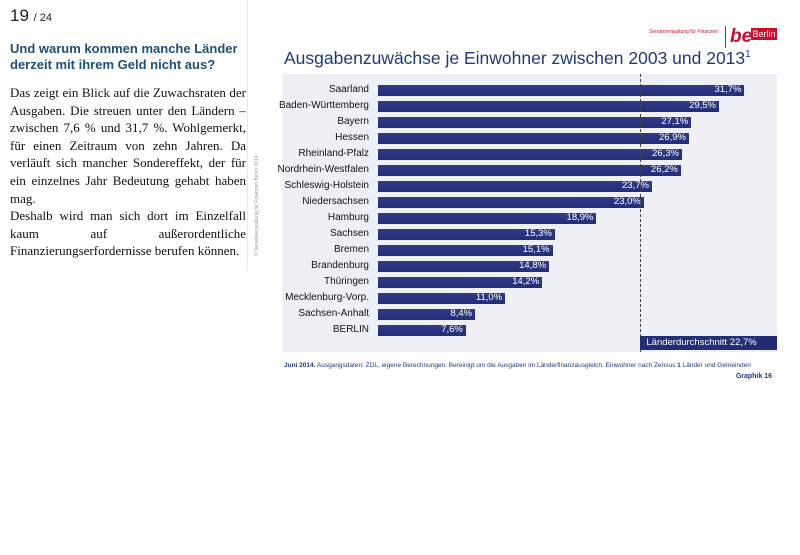 The width and height of the screenshot is (800, 555). I want to click on category-label: Niedersachsen, so click(335, 201).